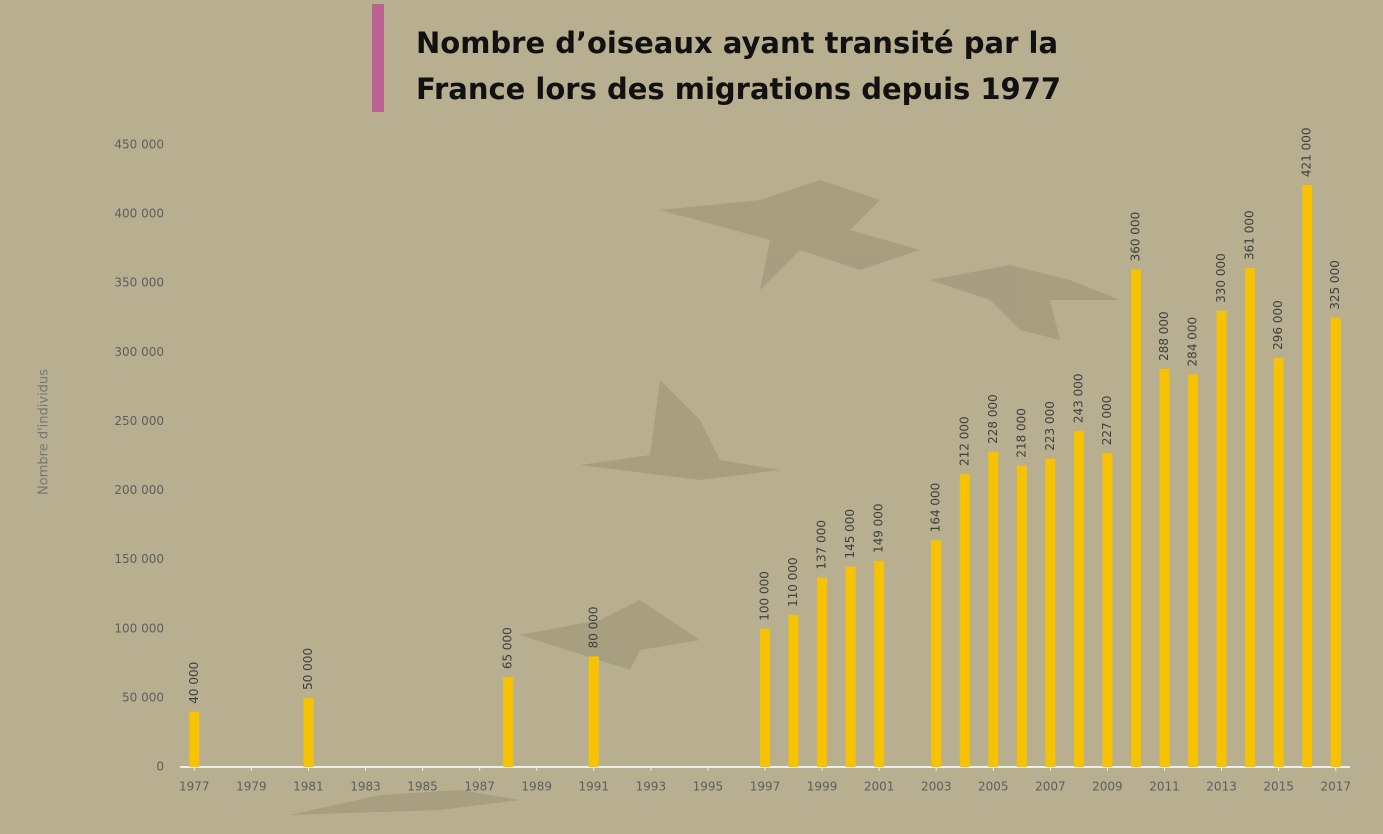  I want to click on x-tick-label: 1999, so click(822, 787).